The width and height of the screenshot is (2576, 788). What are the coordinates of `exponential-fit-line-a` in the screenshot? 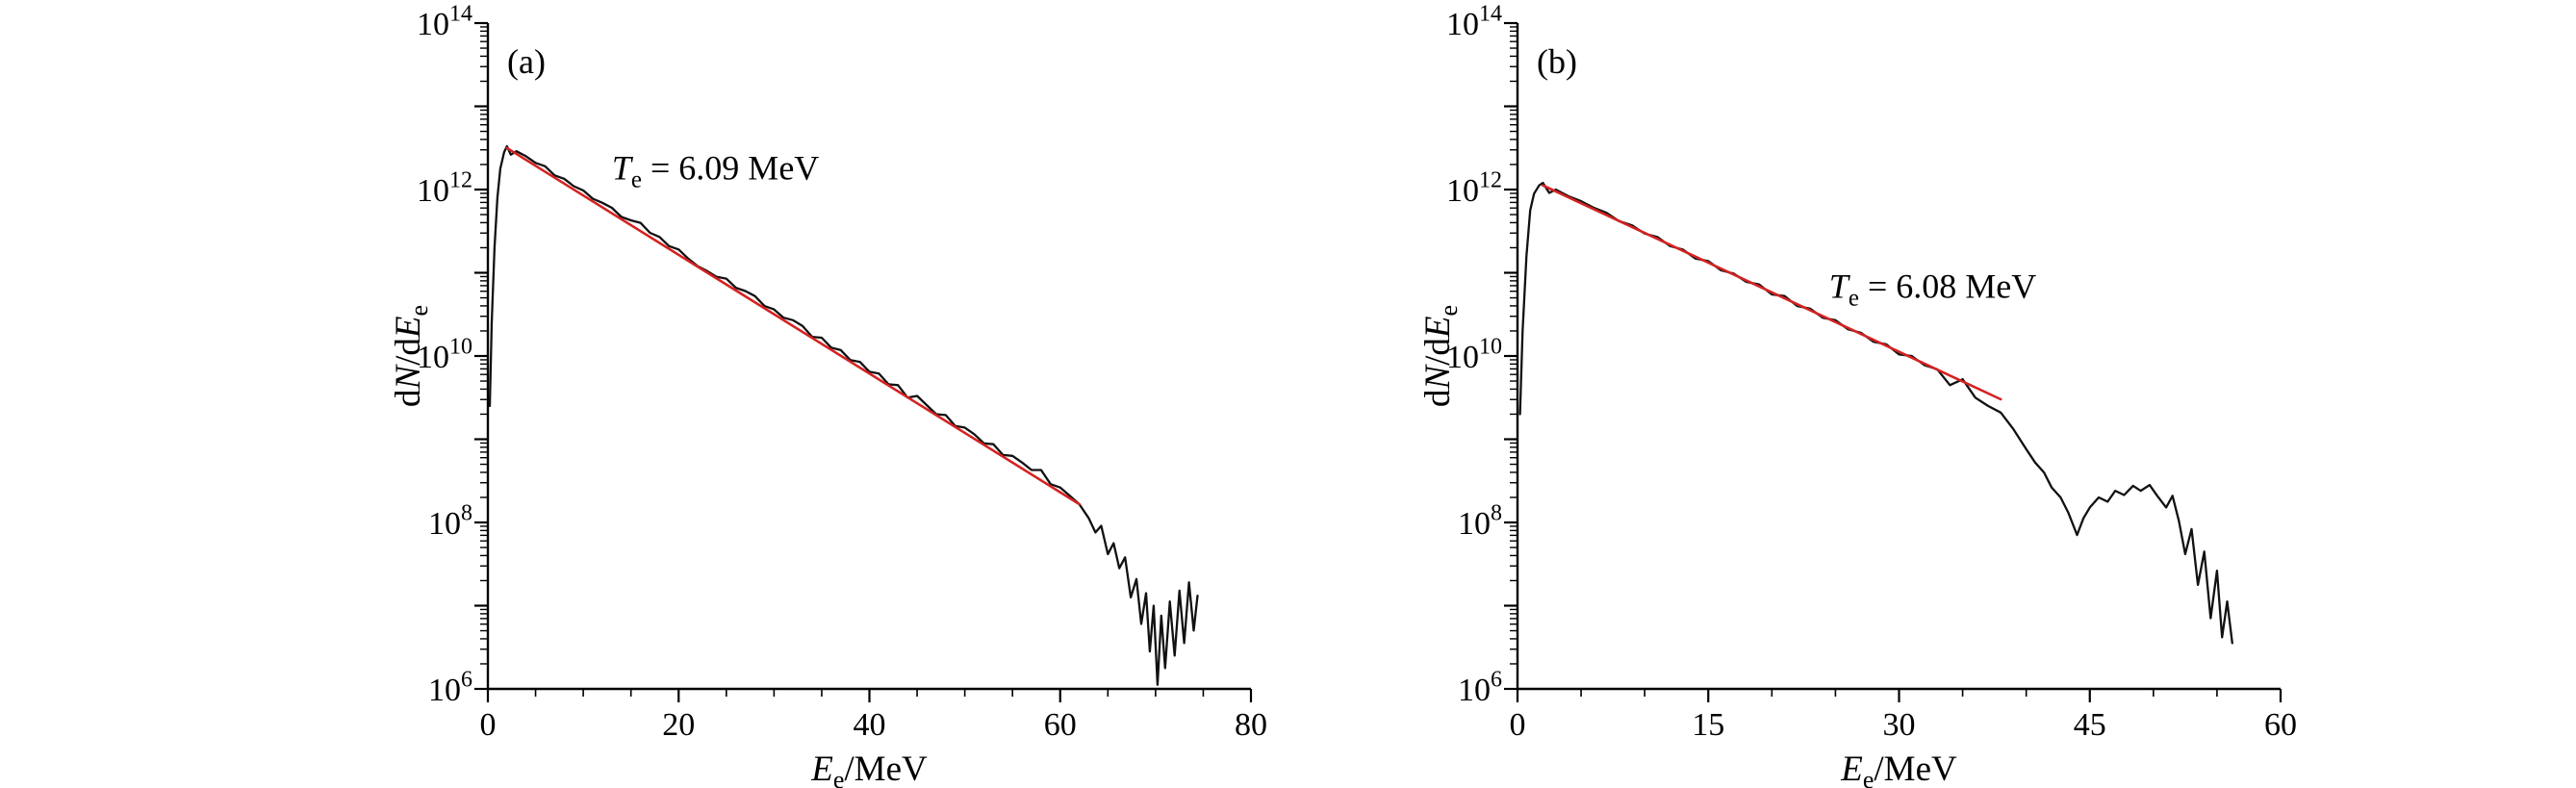 It's located at (793, 326).